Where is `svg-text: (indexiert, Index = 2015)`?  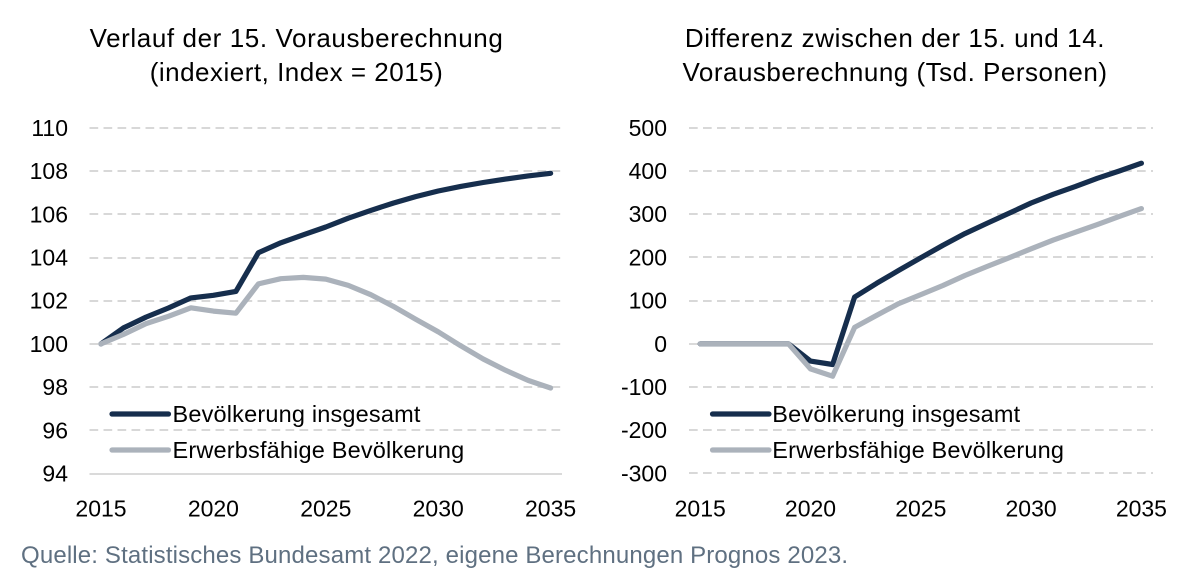 svg-text: (indexiert, Index = 2015) is located at coordinates (297, 72).